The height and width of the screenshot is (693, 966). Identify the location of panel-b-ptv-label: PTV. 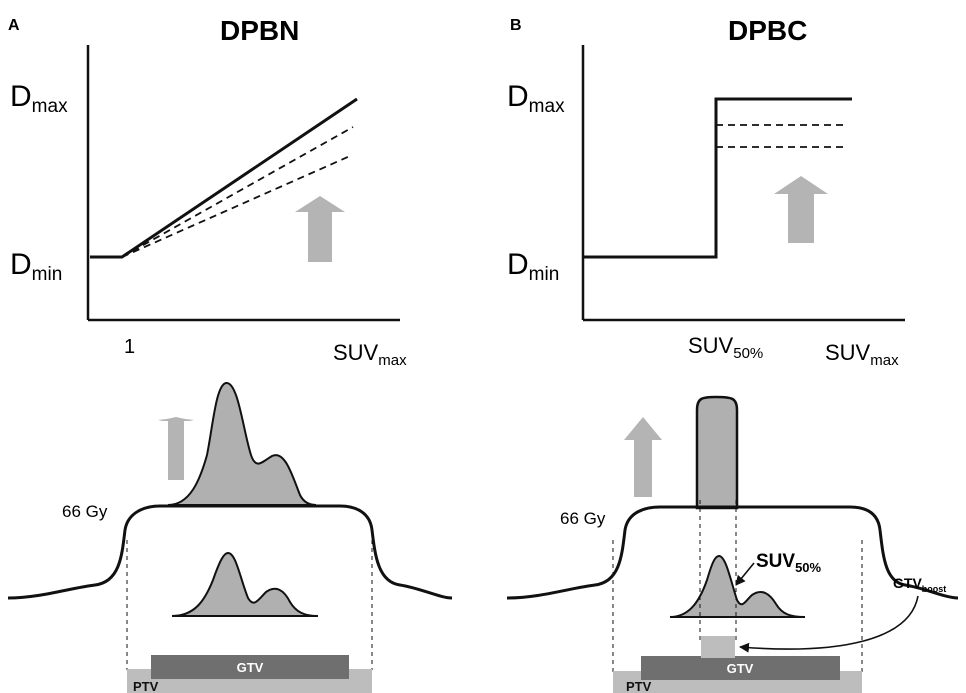
(639, 686).